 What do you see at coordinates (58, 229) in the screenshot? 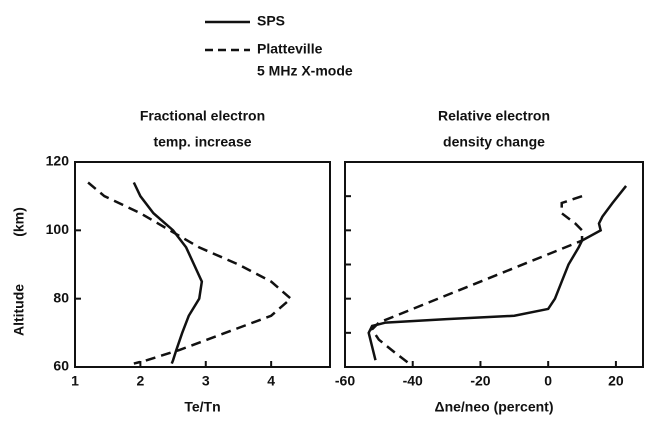
I see `y-tick-label: 100` at bounding box center [58, 229].